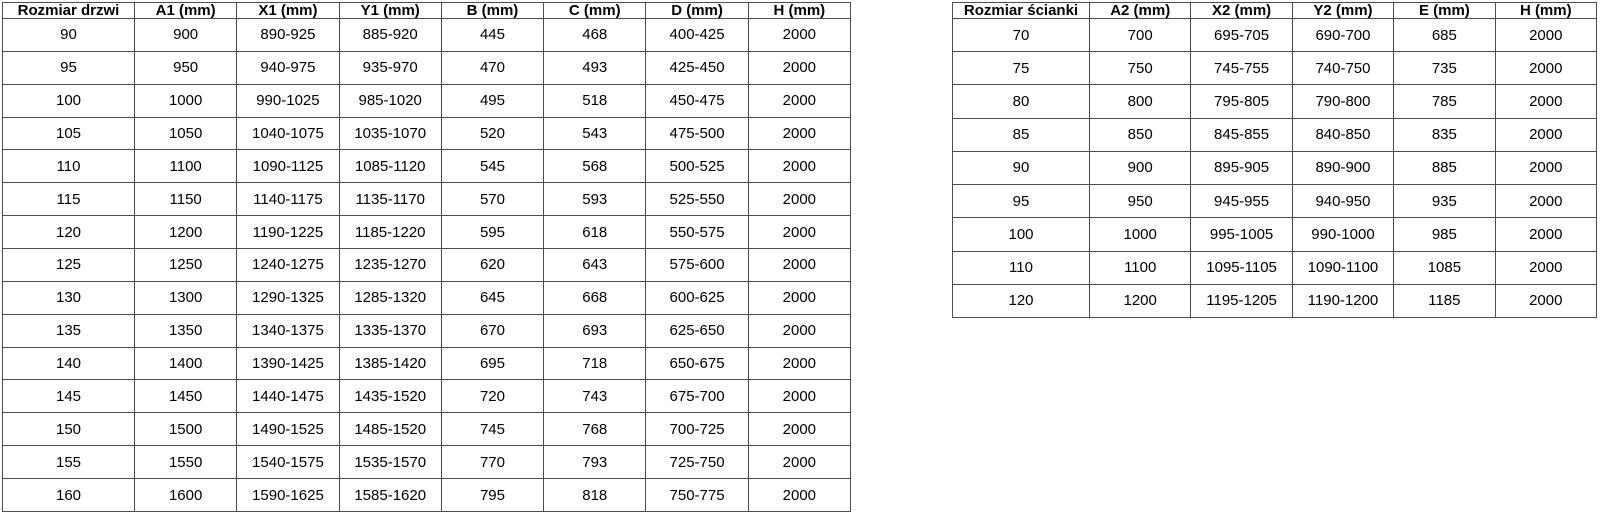  Describe the element at coordinates (492, 462) in the screenshot. I see `table-cell: 770` at that location.